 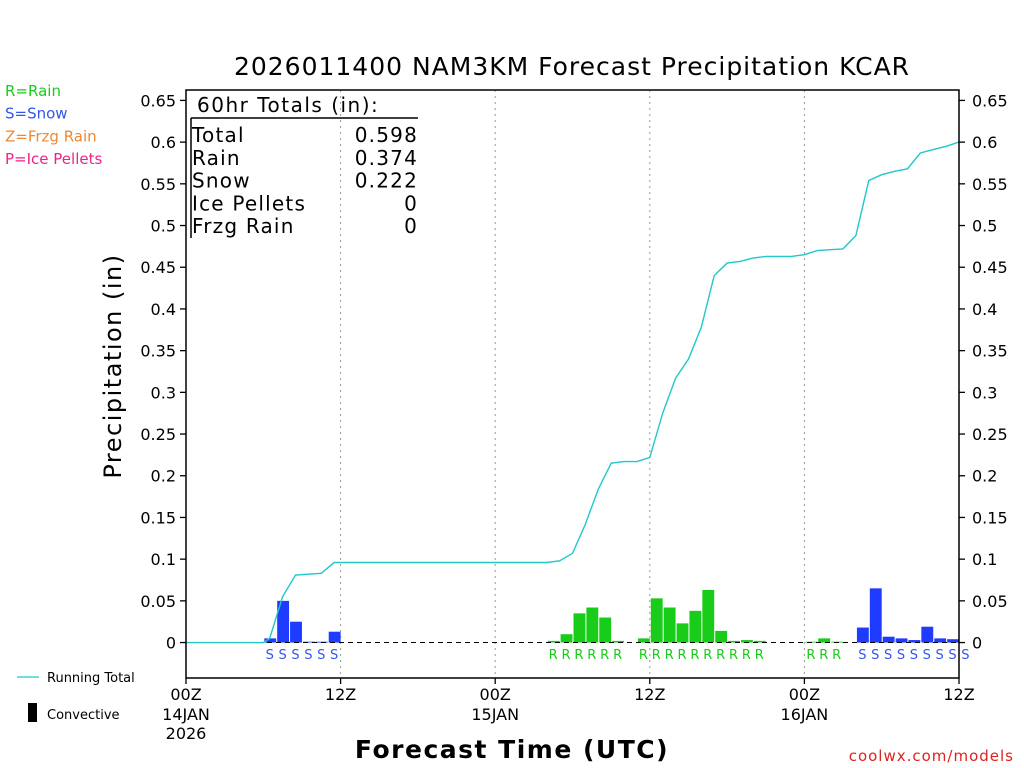 I want to click on x-tick-date: 14JAN, so click(x=186, y=714).